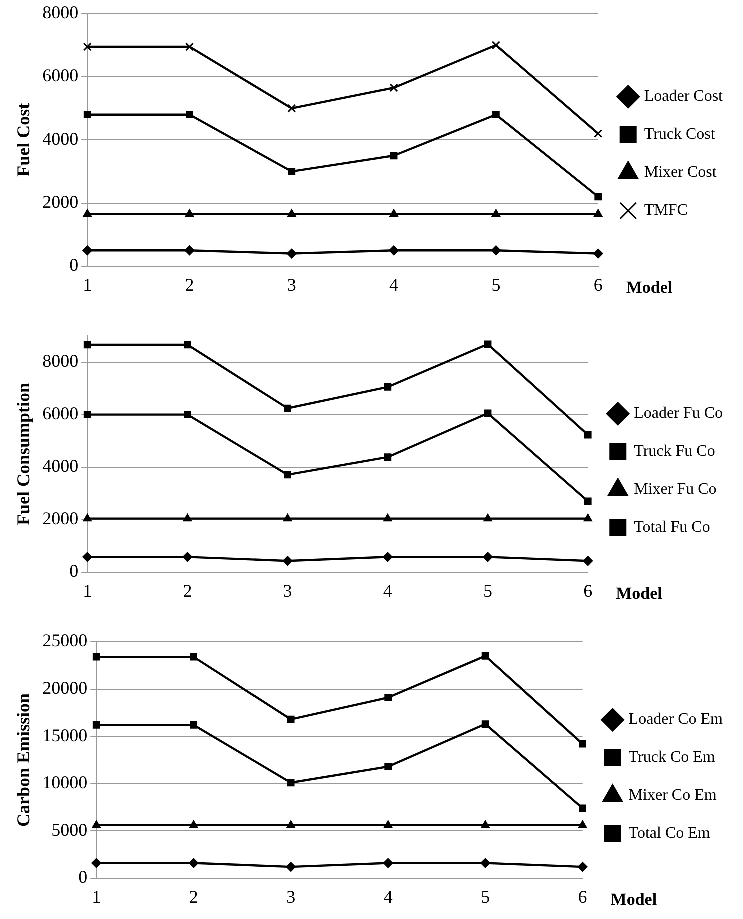 This screenshot has width=743, height=919. I want to click on legend-label: Mixer Cost, so click(681, 173).